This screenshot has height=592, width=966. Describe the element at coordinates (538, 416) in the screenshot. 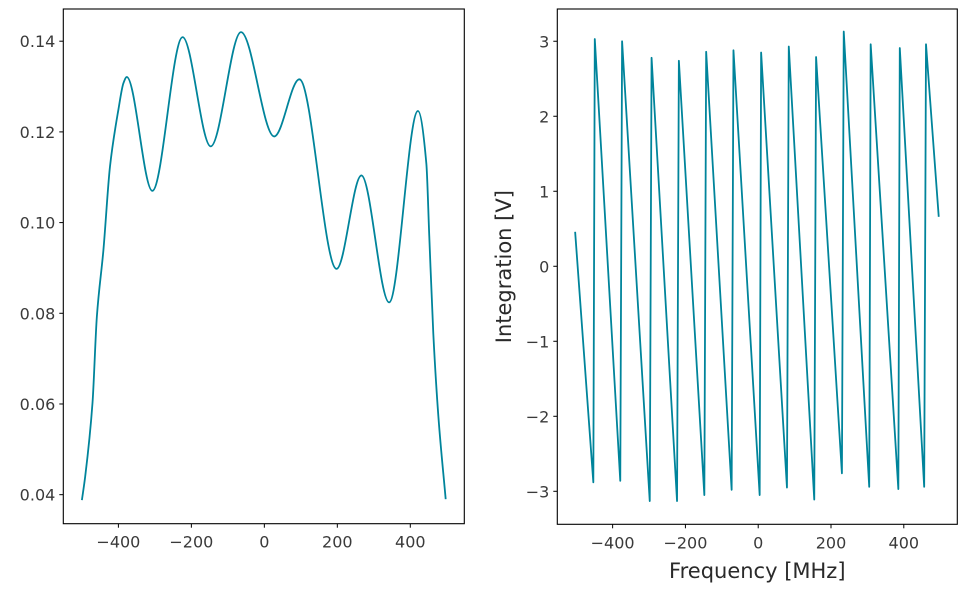

I see `y-tick-label: −2` at that location.